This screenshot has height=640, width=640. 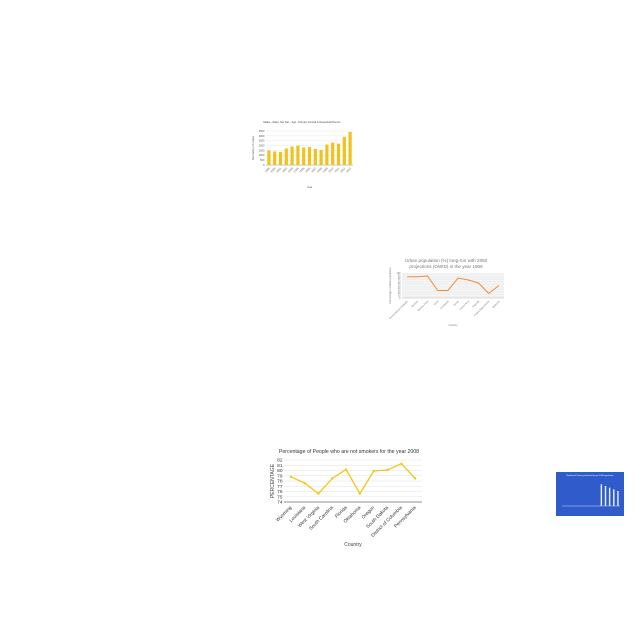 I want to click on y-tick-label: 3000, so click(x=262, y=136).